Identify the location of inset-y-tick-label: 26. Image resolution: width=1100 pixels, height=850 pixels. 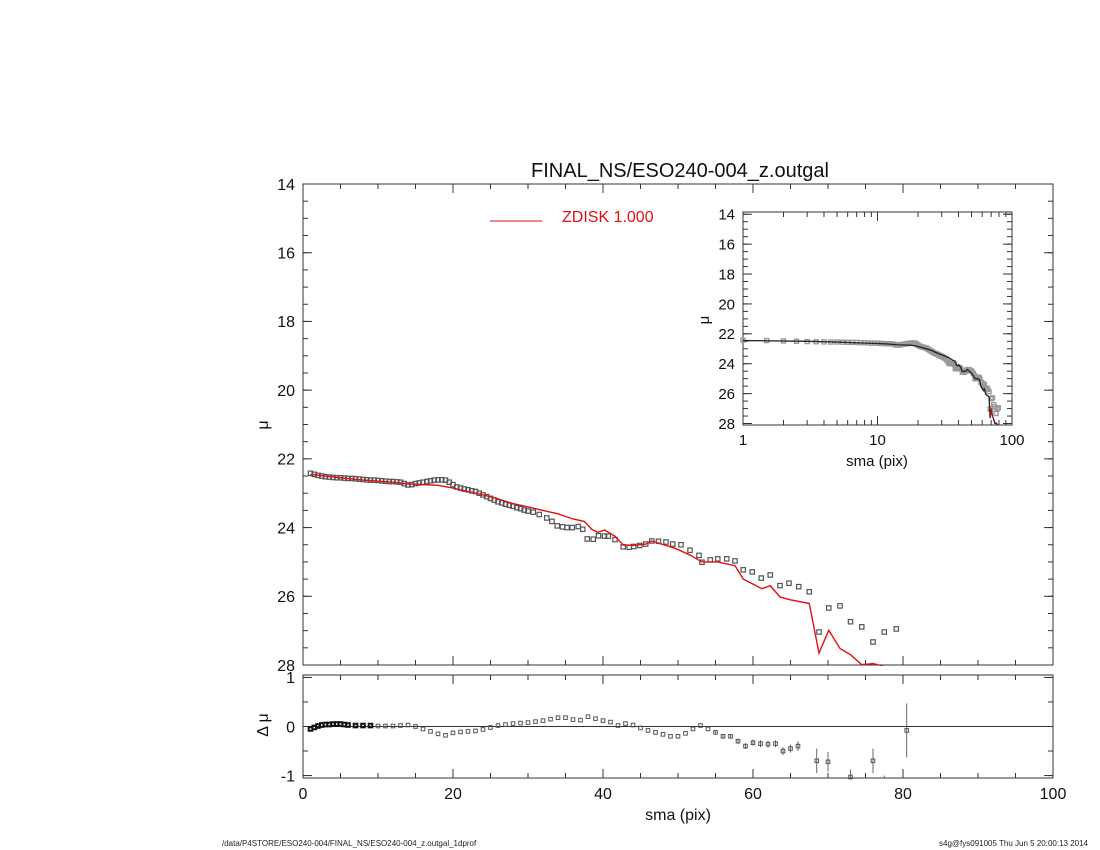
(726, 394).